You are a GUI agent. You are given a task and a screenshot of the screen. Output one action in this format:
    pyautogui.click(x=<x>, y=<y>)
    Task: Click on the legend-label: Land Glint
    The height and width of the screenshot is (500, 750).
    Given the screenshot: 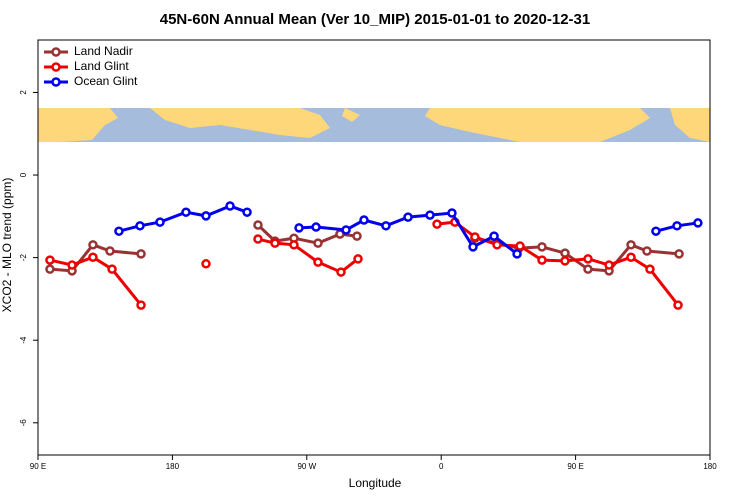 What is the action you would take?
    pyautogui.click(x=101, y=66)
    